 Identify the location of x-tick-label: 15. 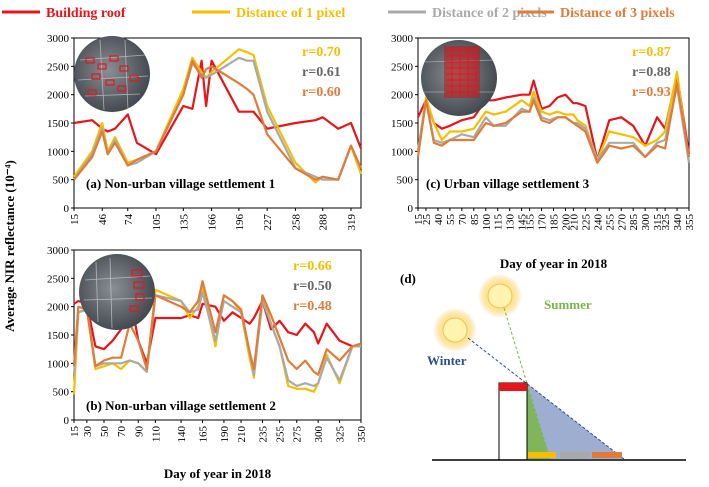
(75, 220).